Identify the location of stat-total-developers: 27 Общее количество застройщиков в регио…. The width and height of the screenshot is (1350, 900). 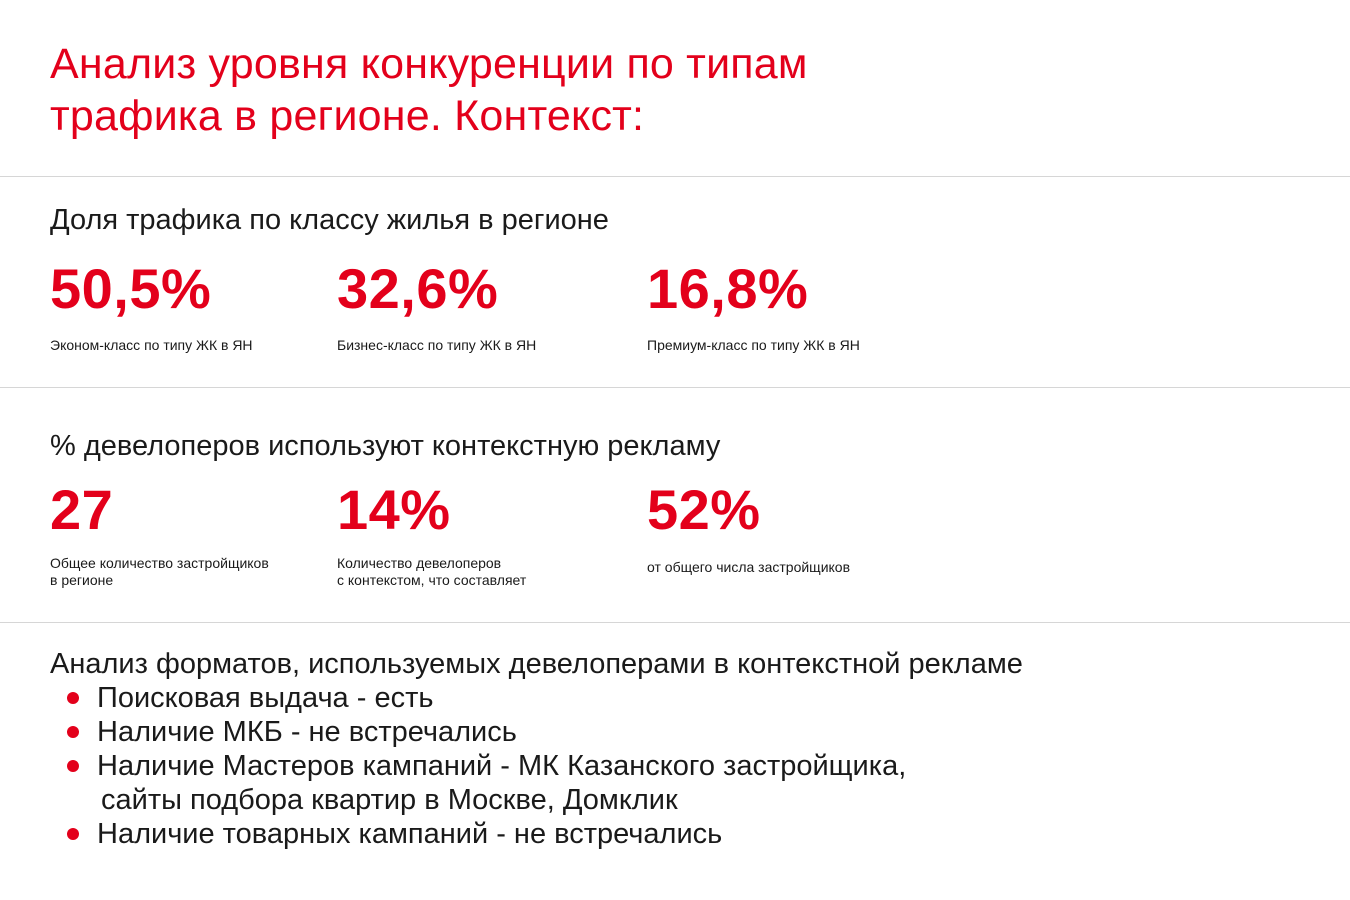
(185, 534).